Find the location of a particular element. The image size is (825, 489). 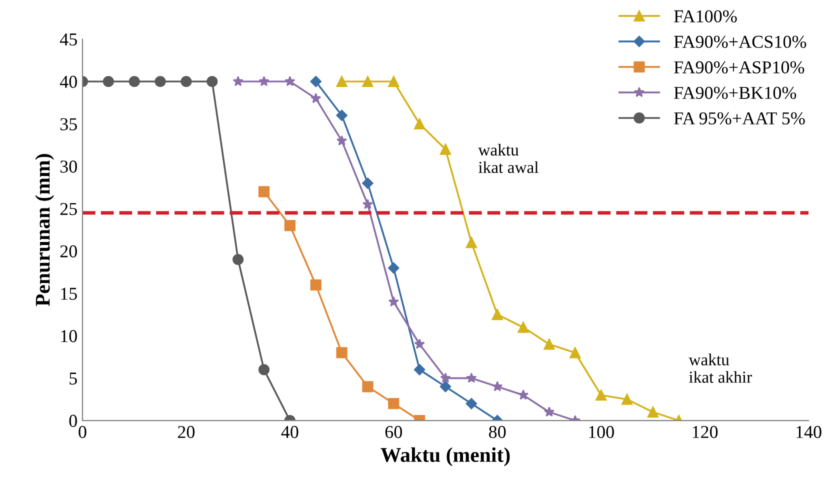

legend-label: FA90%+ASP10% is located at coordinates (739, 67).